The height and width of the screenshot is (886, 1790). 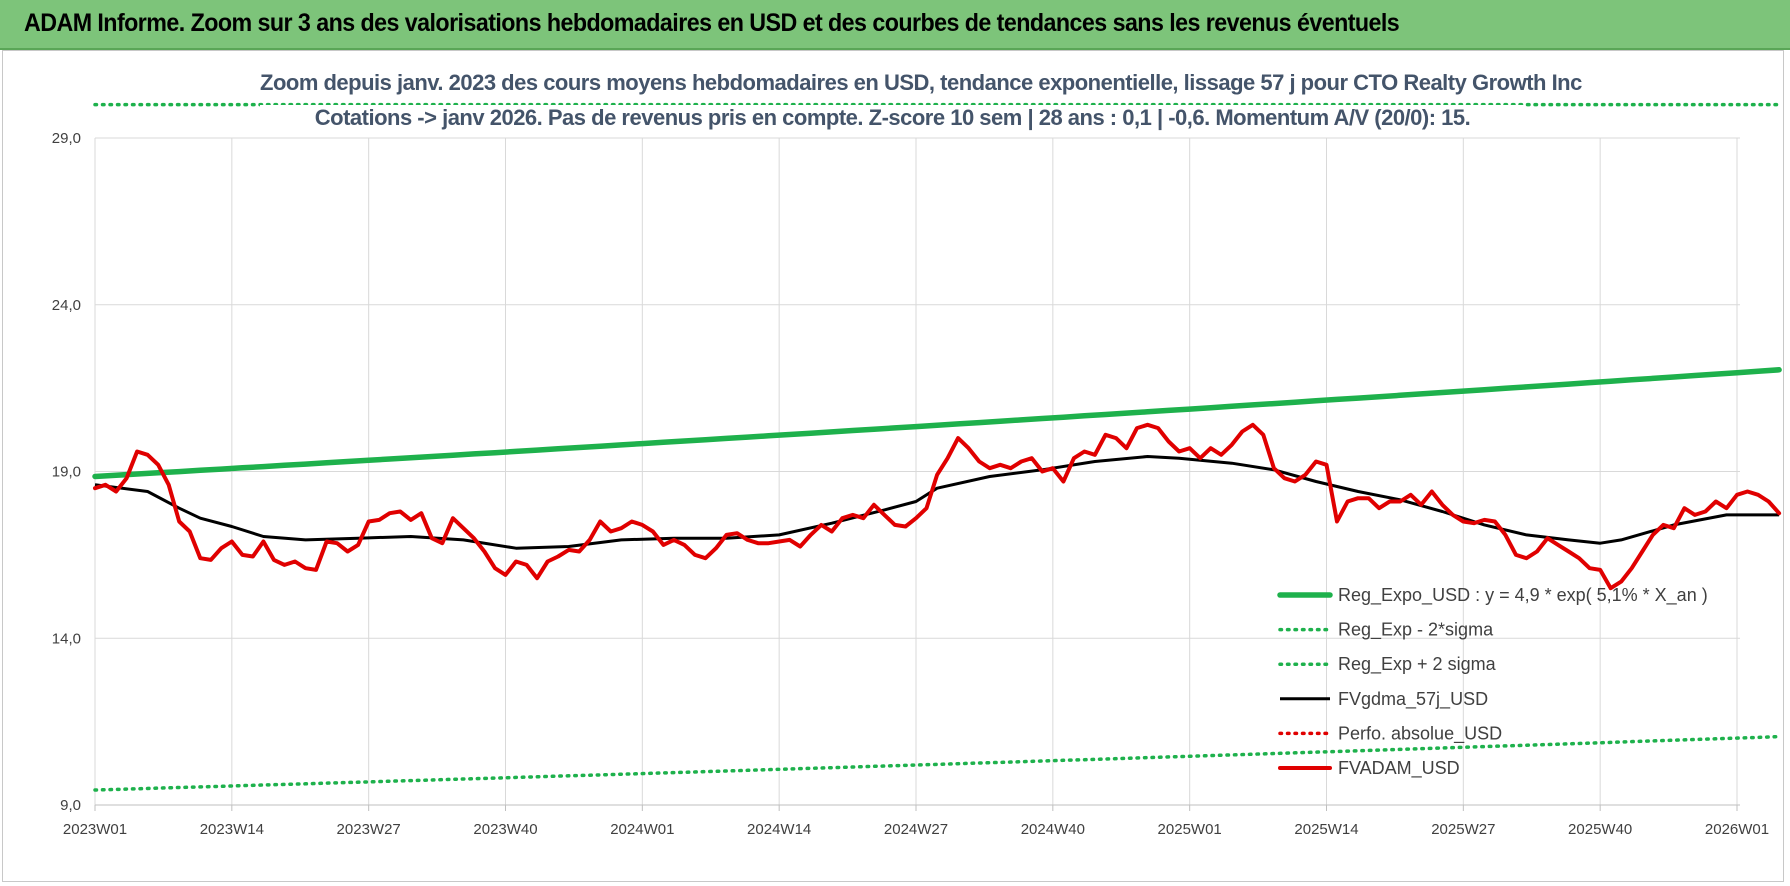 What do you see at coordinates (1463, 829) in the screenshot?
I see `x-tick-label: 2025W27` at bounding box center [1463, 829].